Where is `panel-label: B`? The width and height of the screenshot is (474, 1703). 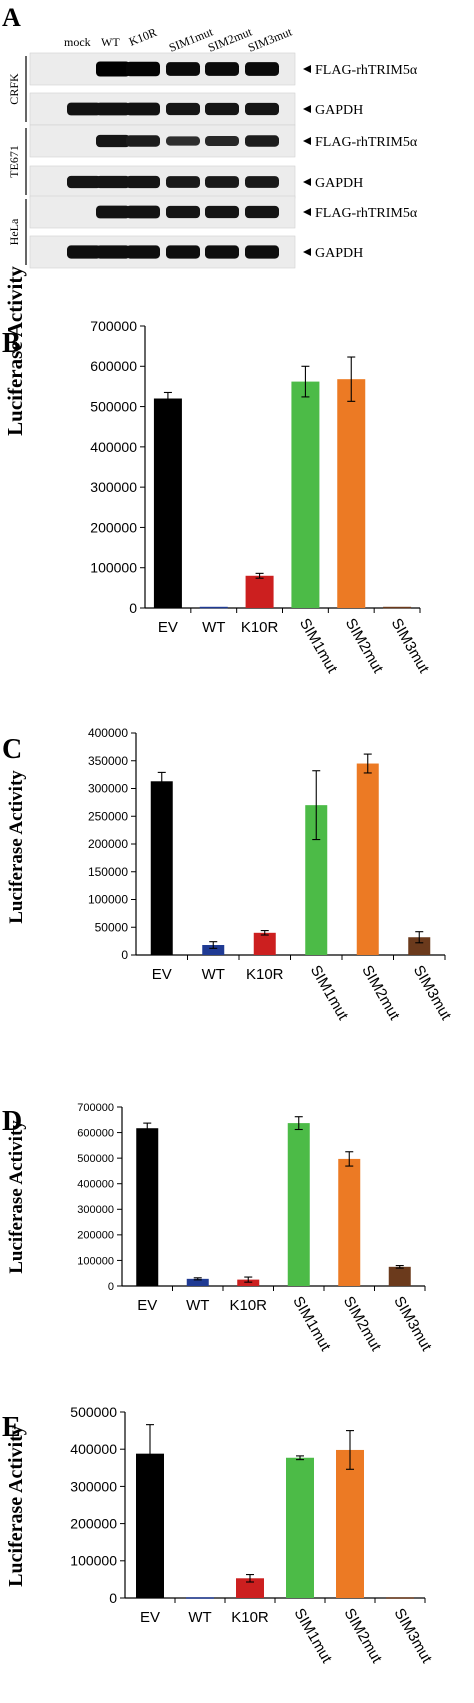 panel-label: B is located at coordinates (11, 343).